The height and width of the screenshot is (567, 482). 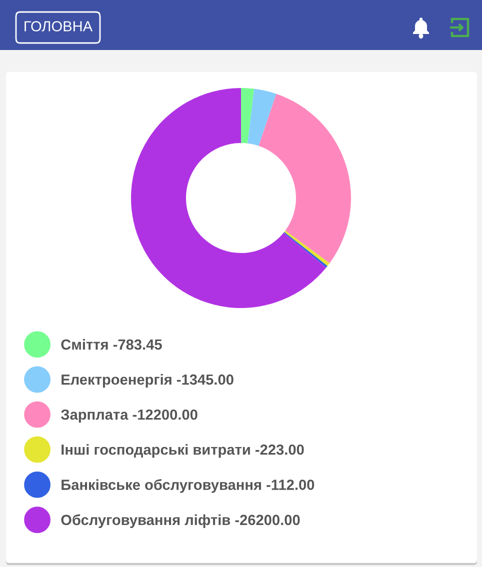 What do you see at coordinates (58, 26) in the screenshot?
I see `text: ГОЛОВНА` at bounding box center [58, 26].